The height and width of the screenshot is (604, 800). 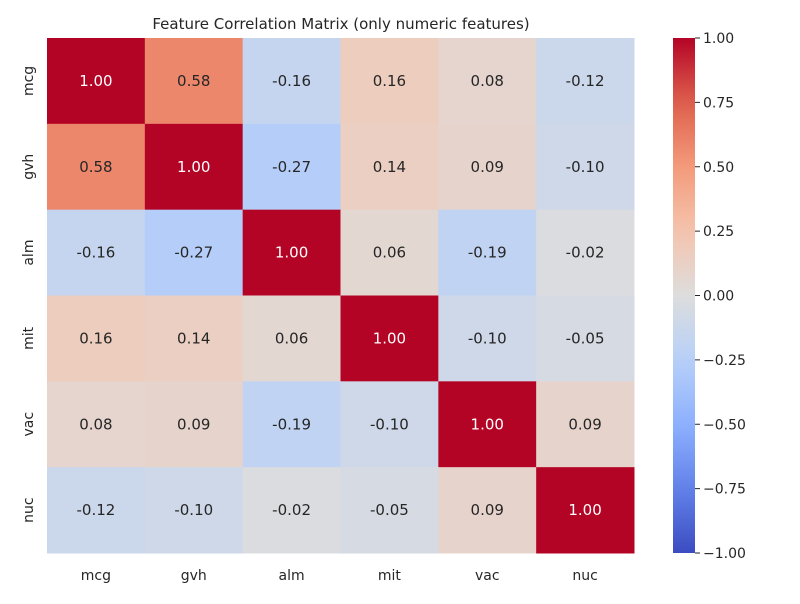 I want to click on heatmap-cell-label-mcg-vac: 0.08, so click(x=487, y=81).